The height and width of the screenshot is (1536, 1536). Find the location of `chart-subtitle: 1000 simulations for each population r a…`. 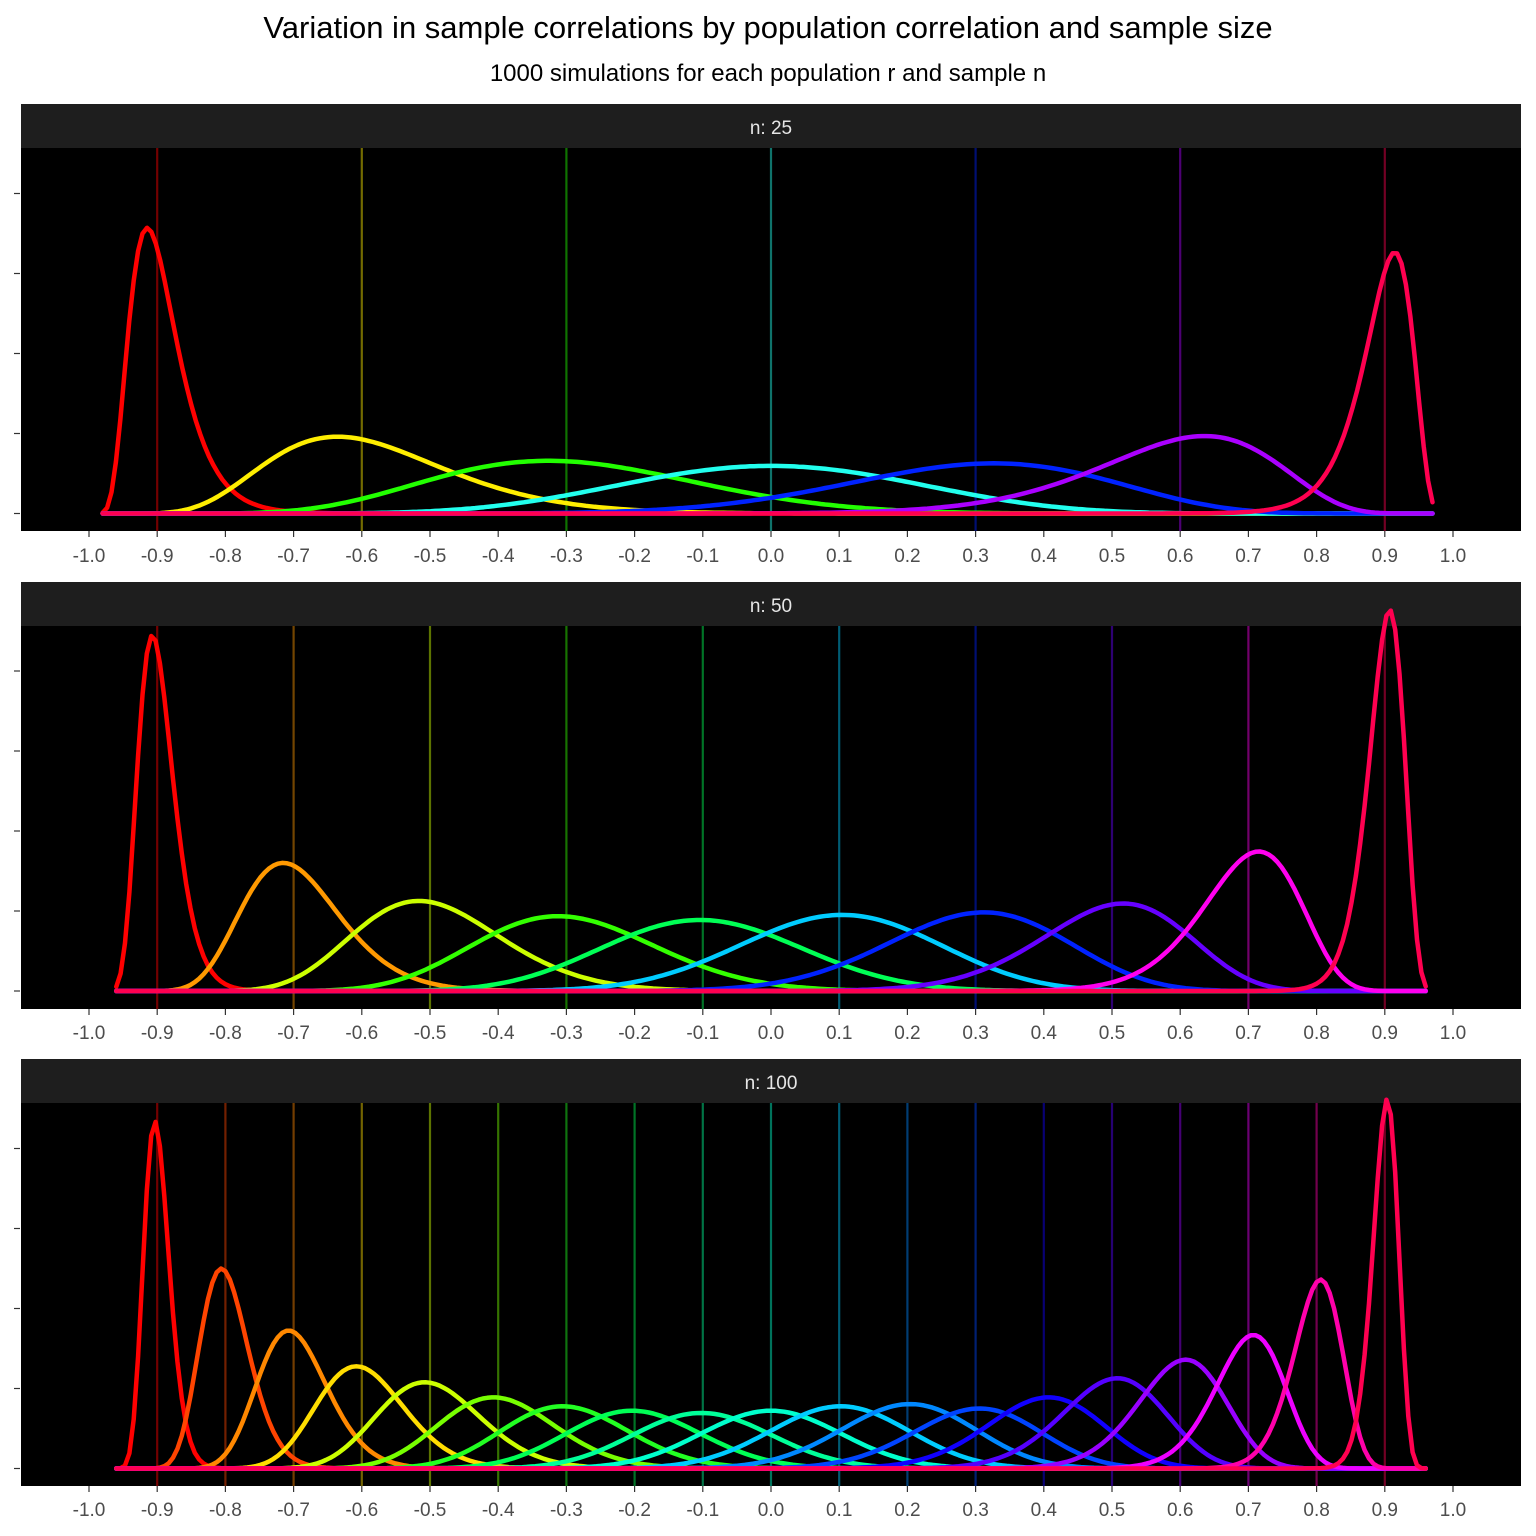

chart-subtitle: 1000 simulations for each population r a… is located at coordinates (768, 73).